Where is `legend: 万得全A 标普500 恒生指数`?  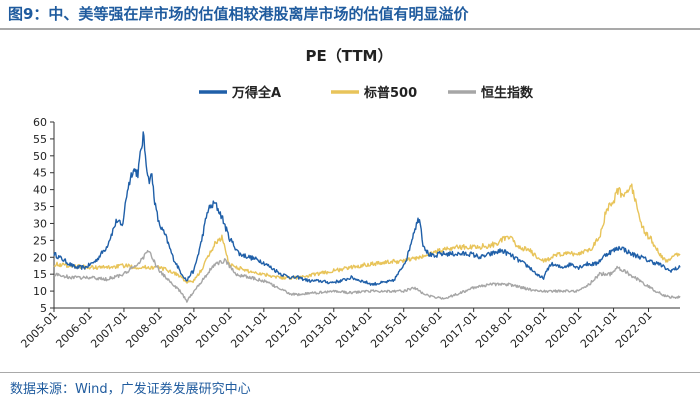 legend: 万得全A 标普500 恒生指数 is located at coordinates (366, 93).